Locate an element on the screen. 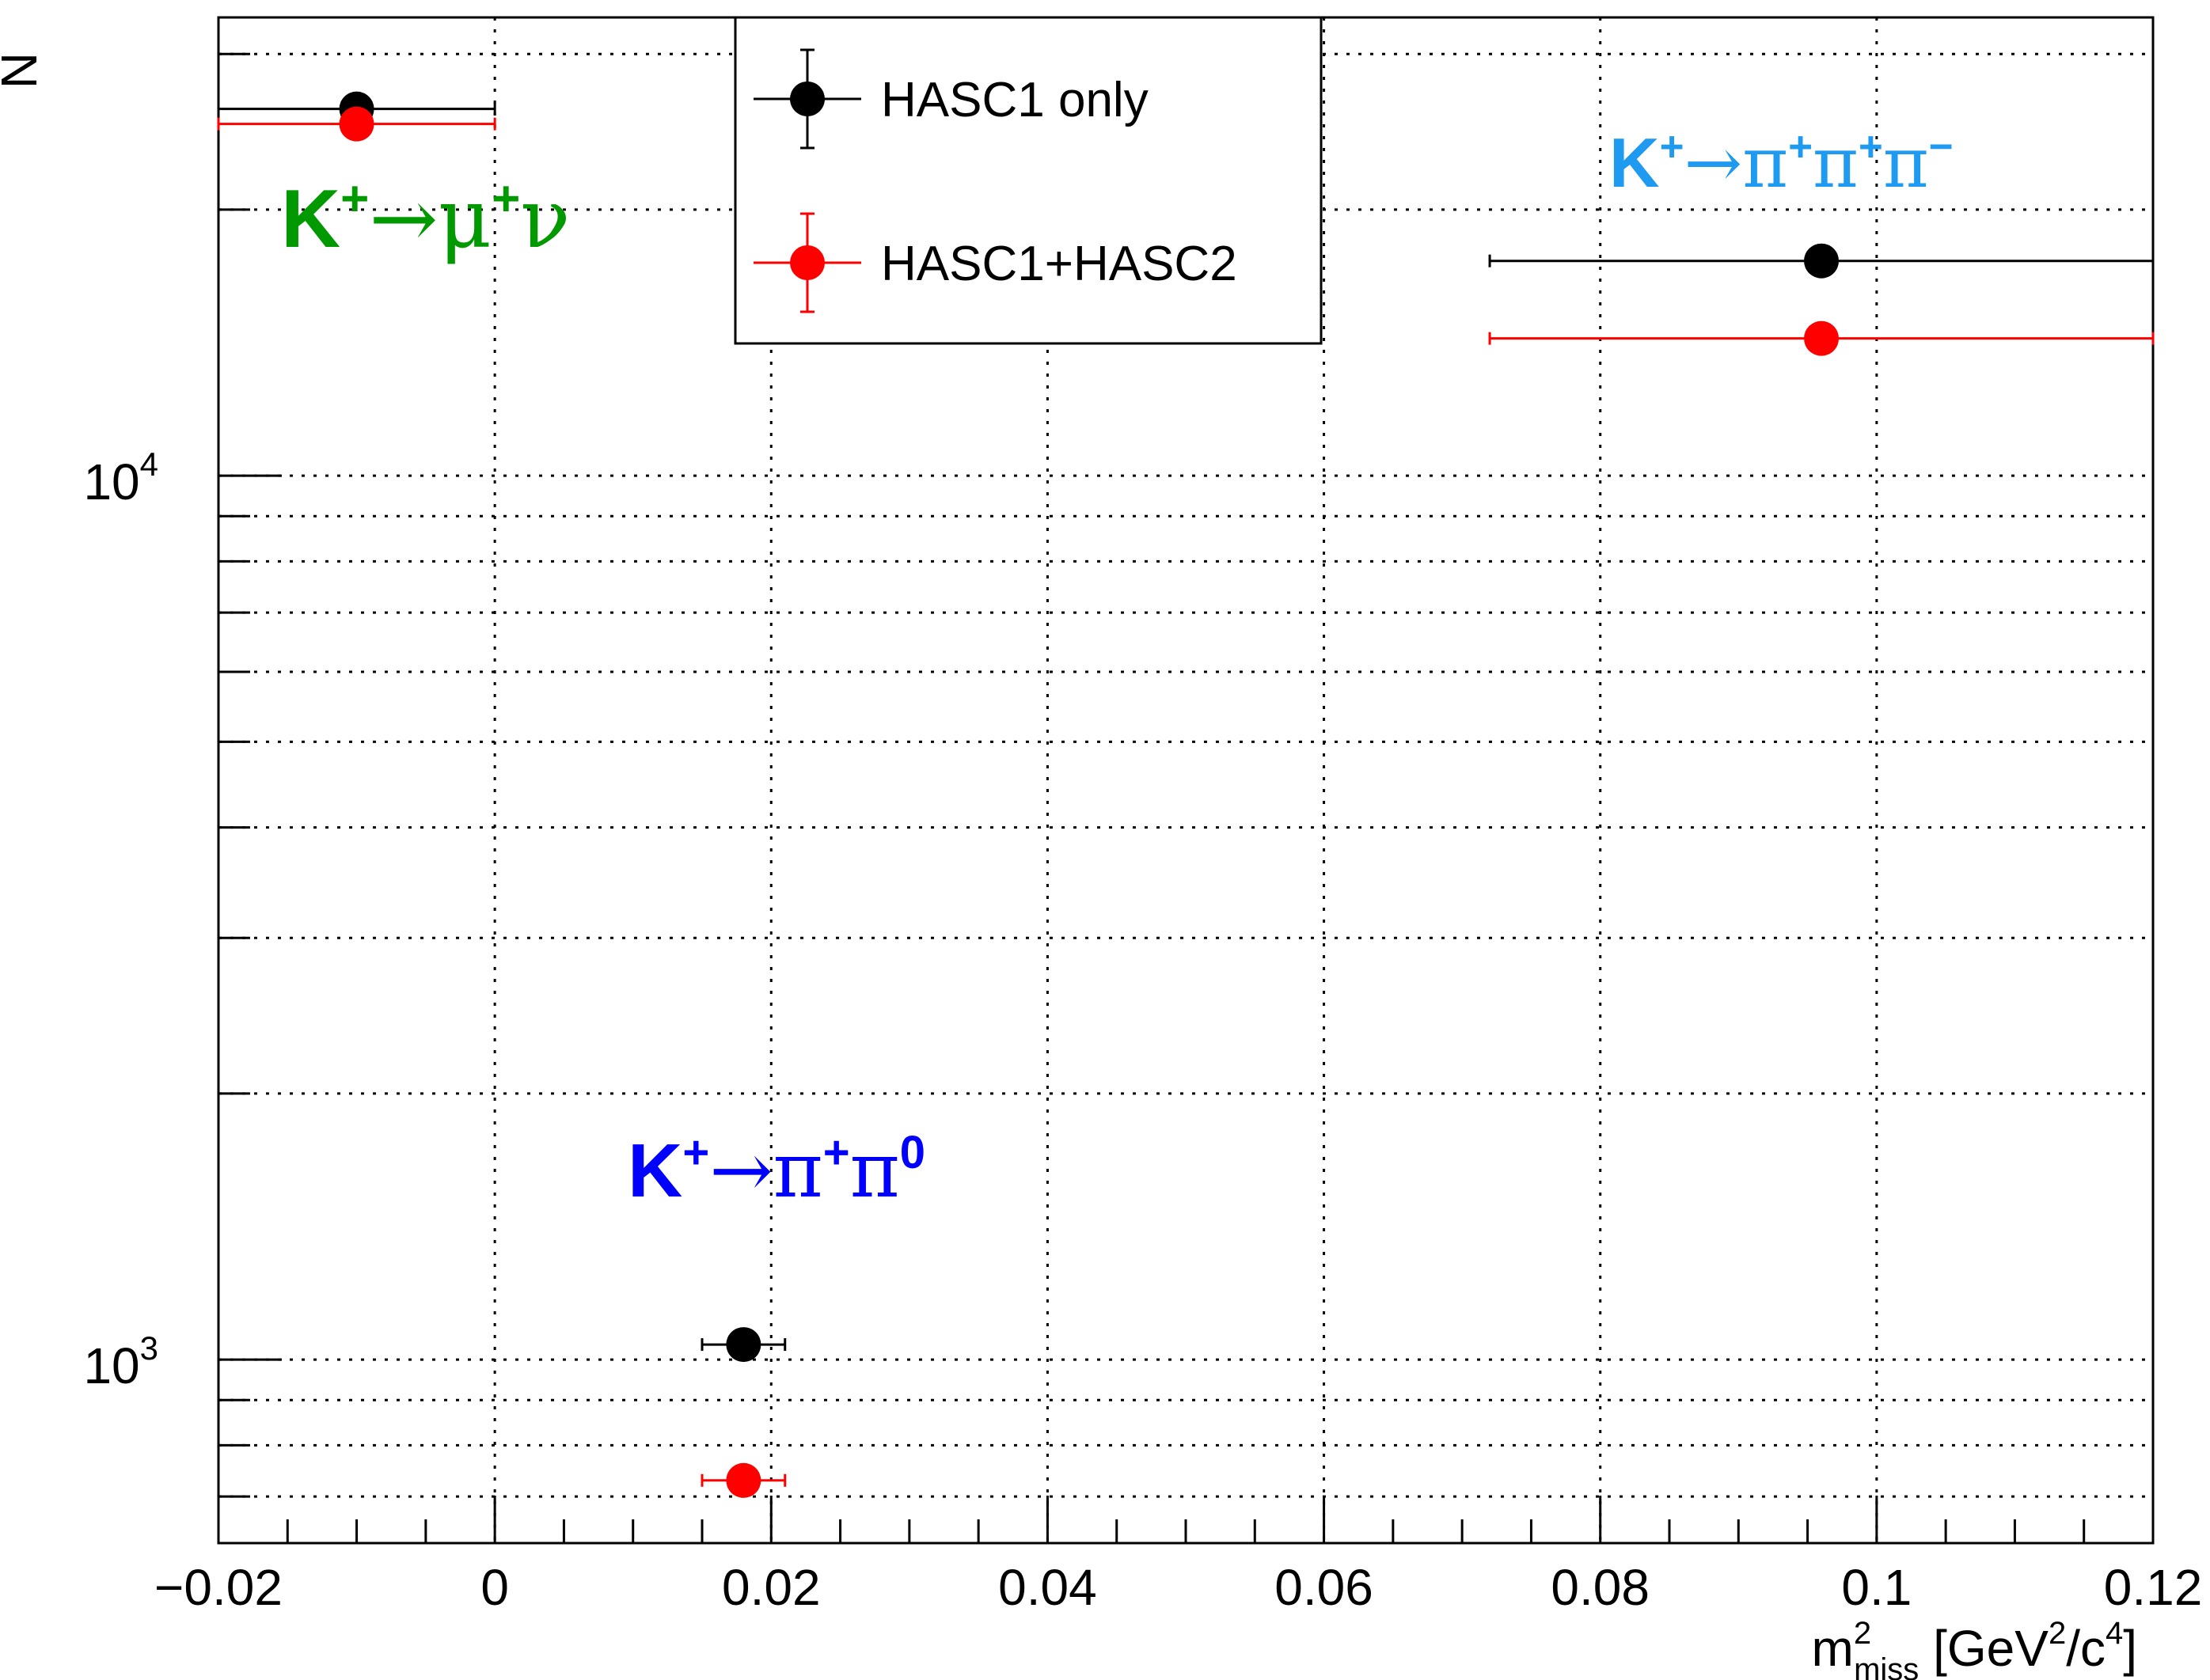 The height and width of the screenshot is (1680, 2210). x-tick-labels: −0.02 0 0.02 0.04 0.06 0.08 0.1 0.12 is located at coordinates (1178, 1587).